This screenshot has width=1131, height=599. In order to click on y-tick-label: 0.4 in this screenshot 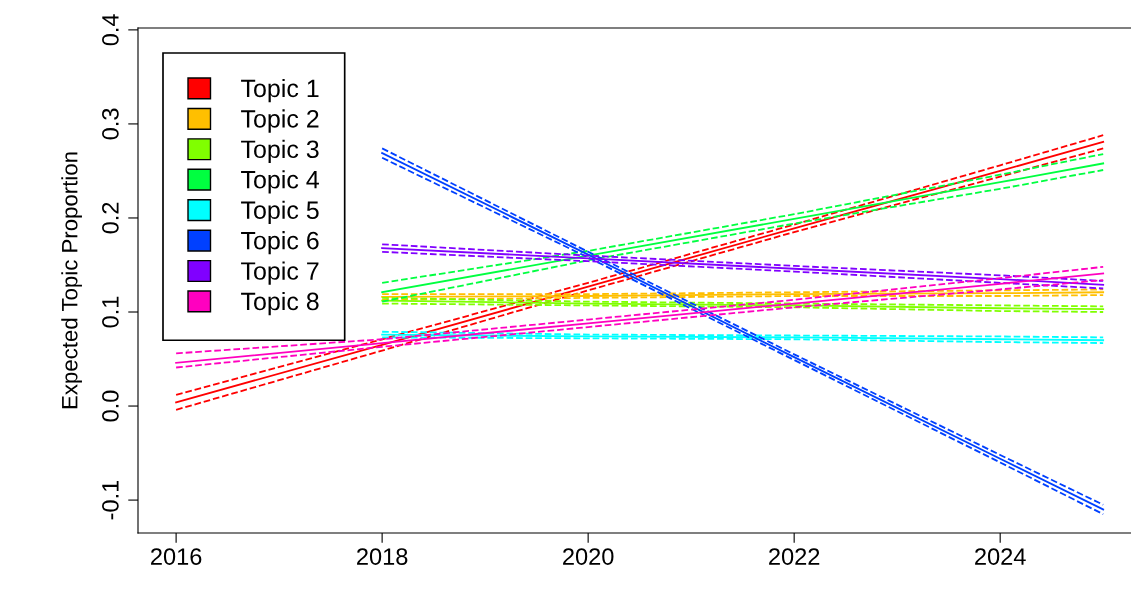, I will do `click(110, 30)`.